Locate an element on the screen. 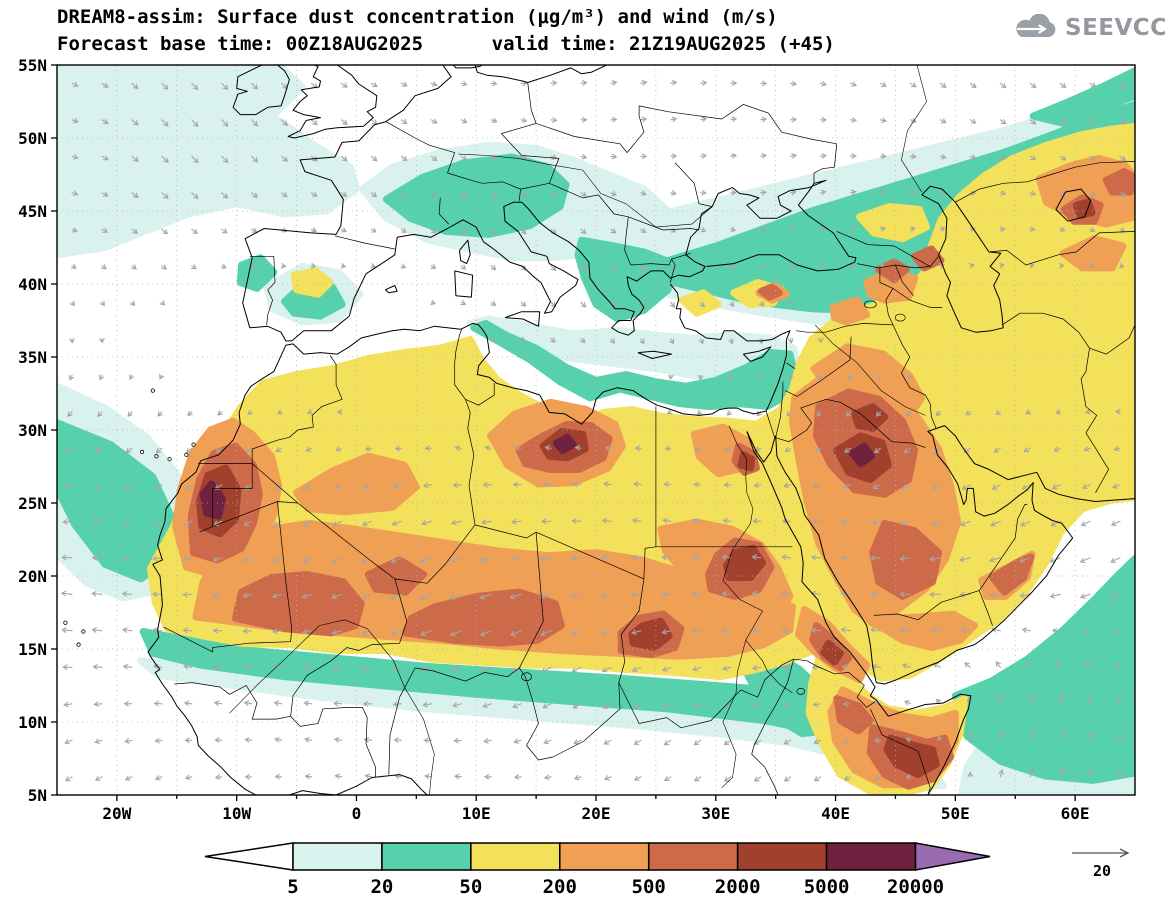  colorbar-label: 20000 is located at coordinates (915, 887).